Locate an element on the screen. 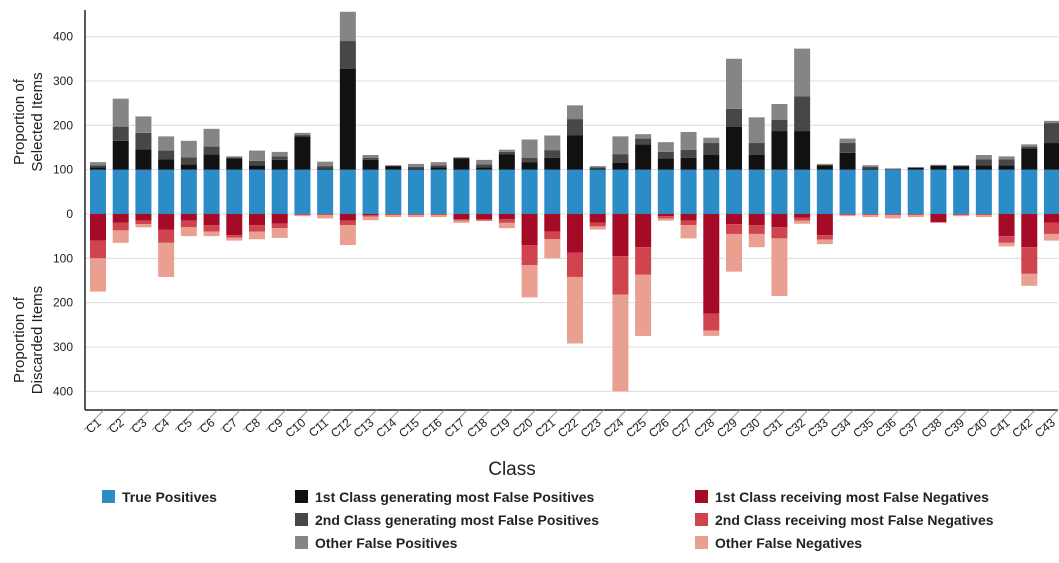  x-tick-label: C8 is located at coordinates (252, 425).